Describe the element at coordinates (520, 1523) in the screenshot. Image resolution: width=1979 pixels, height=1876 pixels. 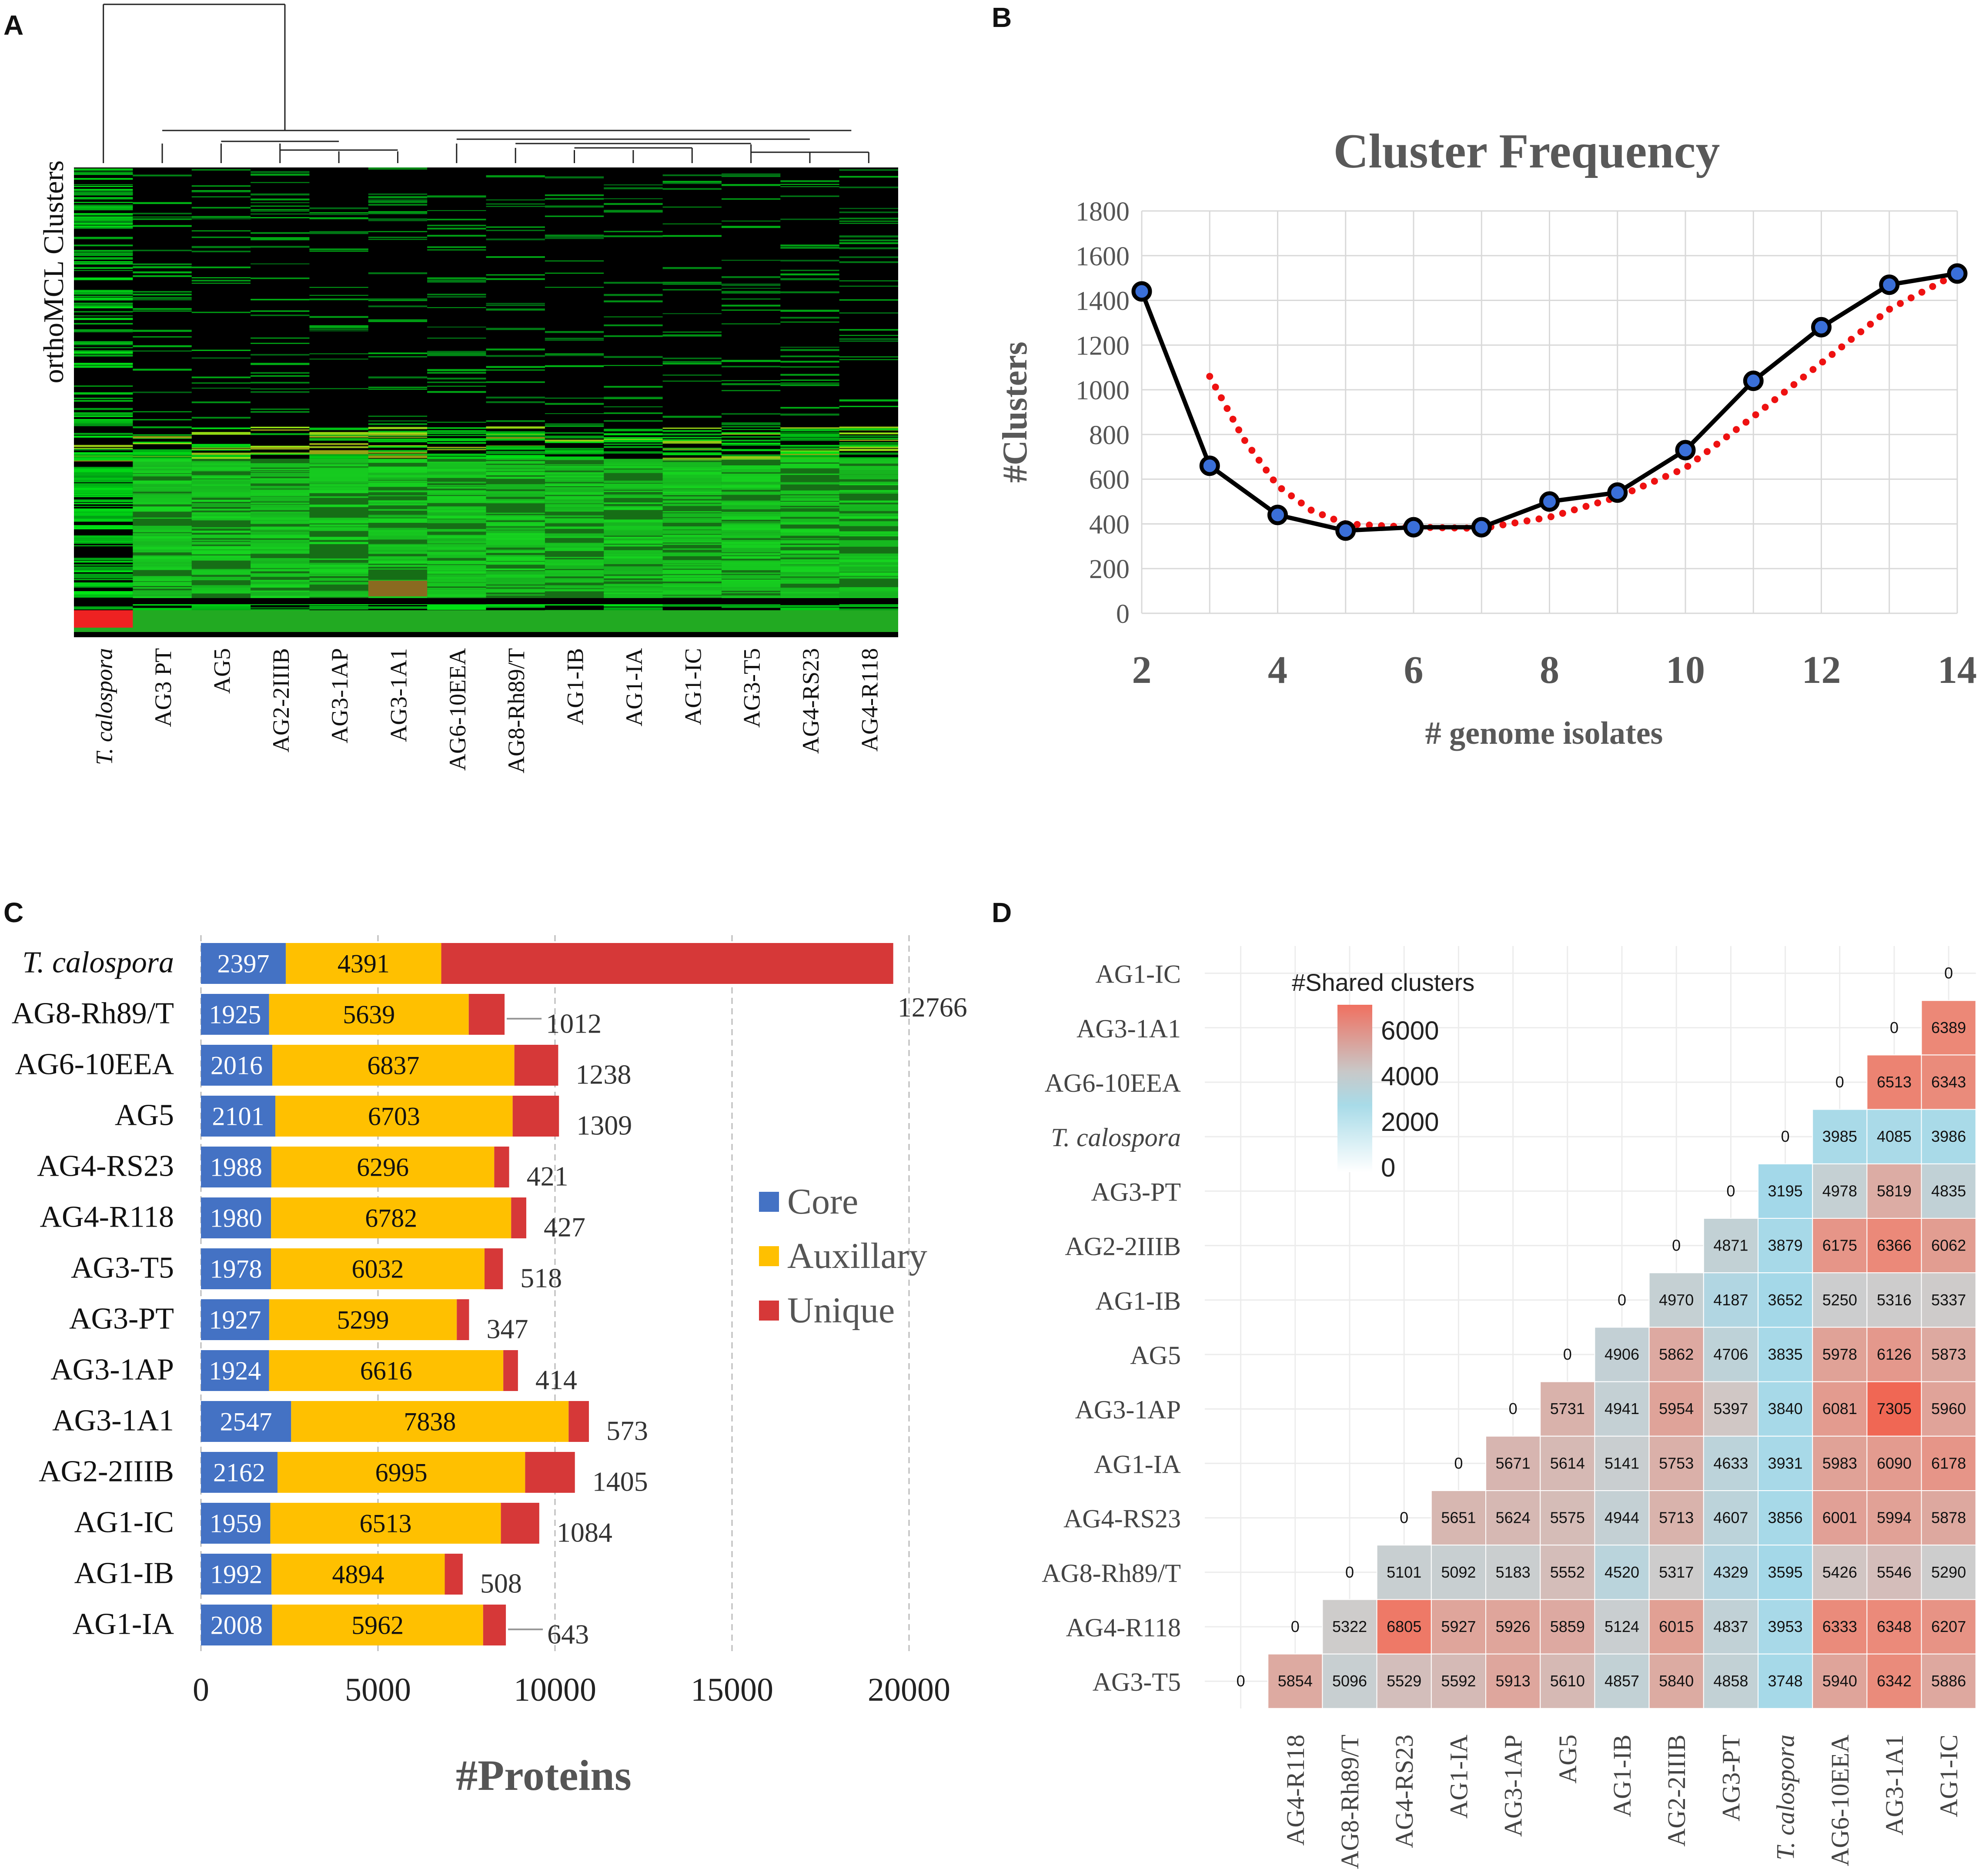
I see `bar-unique-ag1-ic` at that location.